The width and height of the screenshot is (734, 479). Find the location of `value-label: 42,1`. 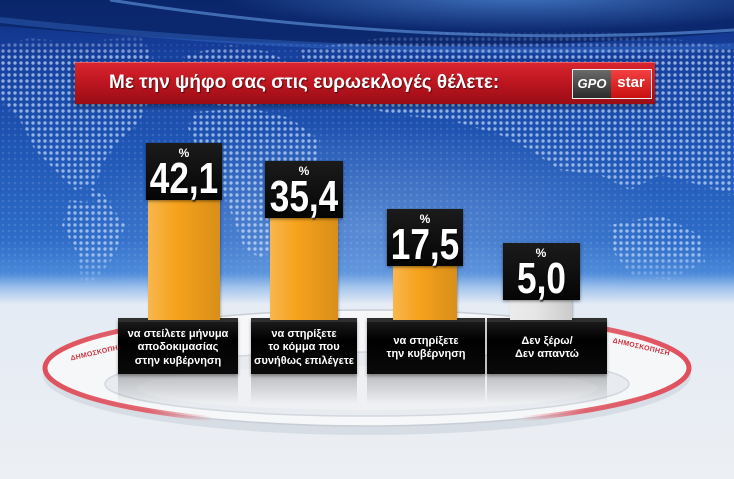

value-label: 42,1 is located at coordinates (184, 178).